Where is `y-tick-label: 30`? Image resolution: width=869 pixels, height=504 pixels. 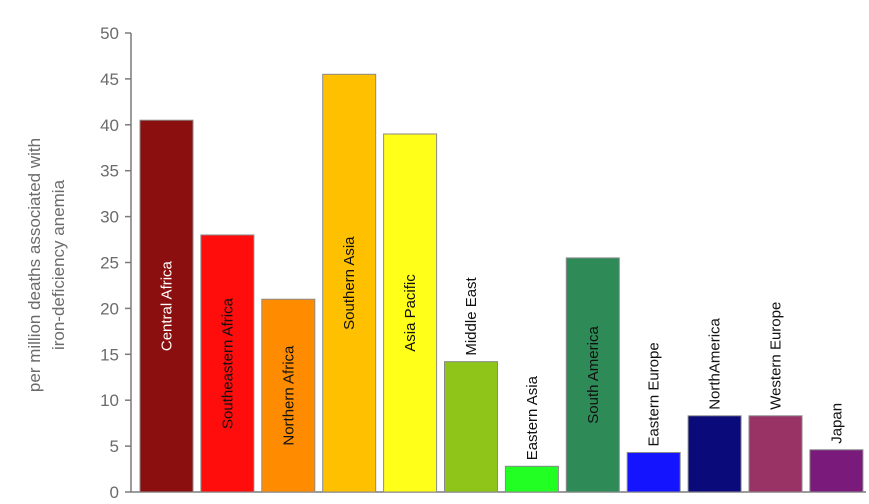
y-tick-label: 30 is located at coordinates (109, 217).